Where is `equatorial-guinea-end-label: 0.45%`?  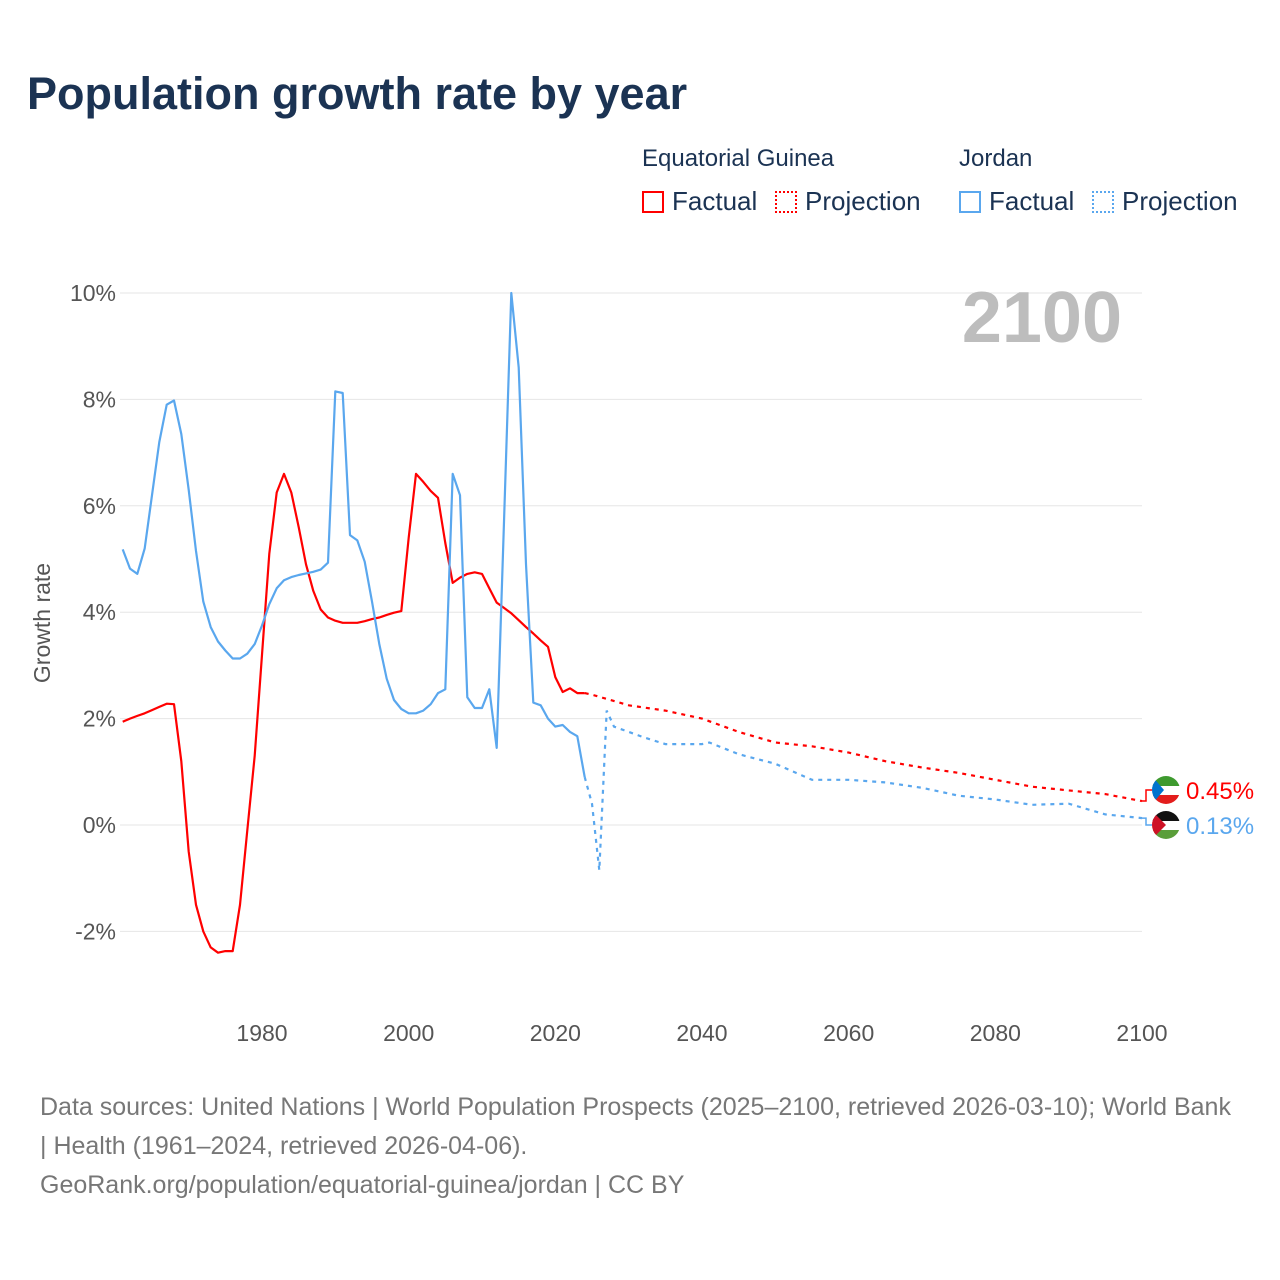
equatorial-guinea-end-label: 0.45% is located at coordinates (1220, 791).